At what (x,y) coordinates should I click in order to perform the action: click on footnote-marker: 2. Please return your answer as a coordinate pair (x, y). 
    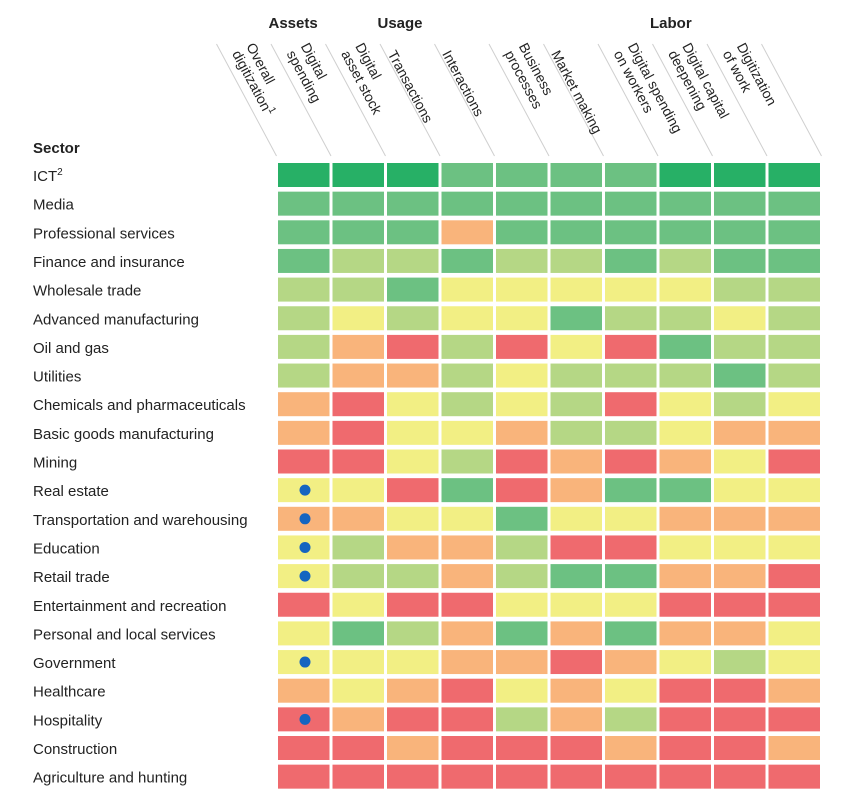
    Looking at the image, I should click on (60, 172).